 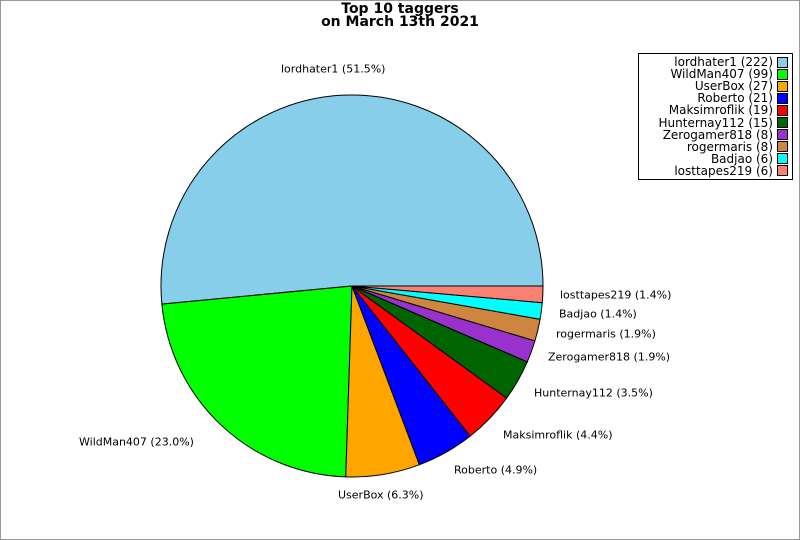 I want to click on pie-slice-label-WildMan407: WildMan407 (23.0%), so click(x=136, y=442).